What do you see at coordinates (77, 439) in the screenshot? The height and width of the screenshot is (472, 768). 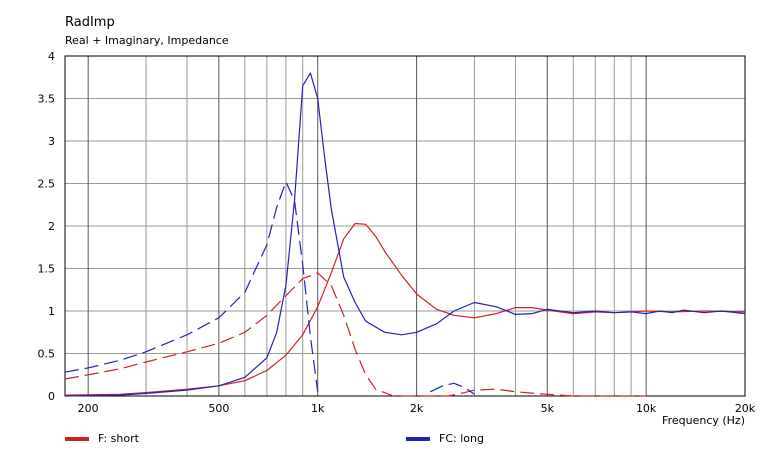 I see `legend-swatch-f-short` at bounding box center [77, 439].